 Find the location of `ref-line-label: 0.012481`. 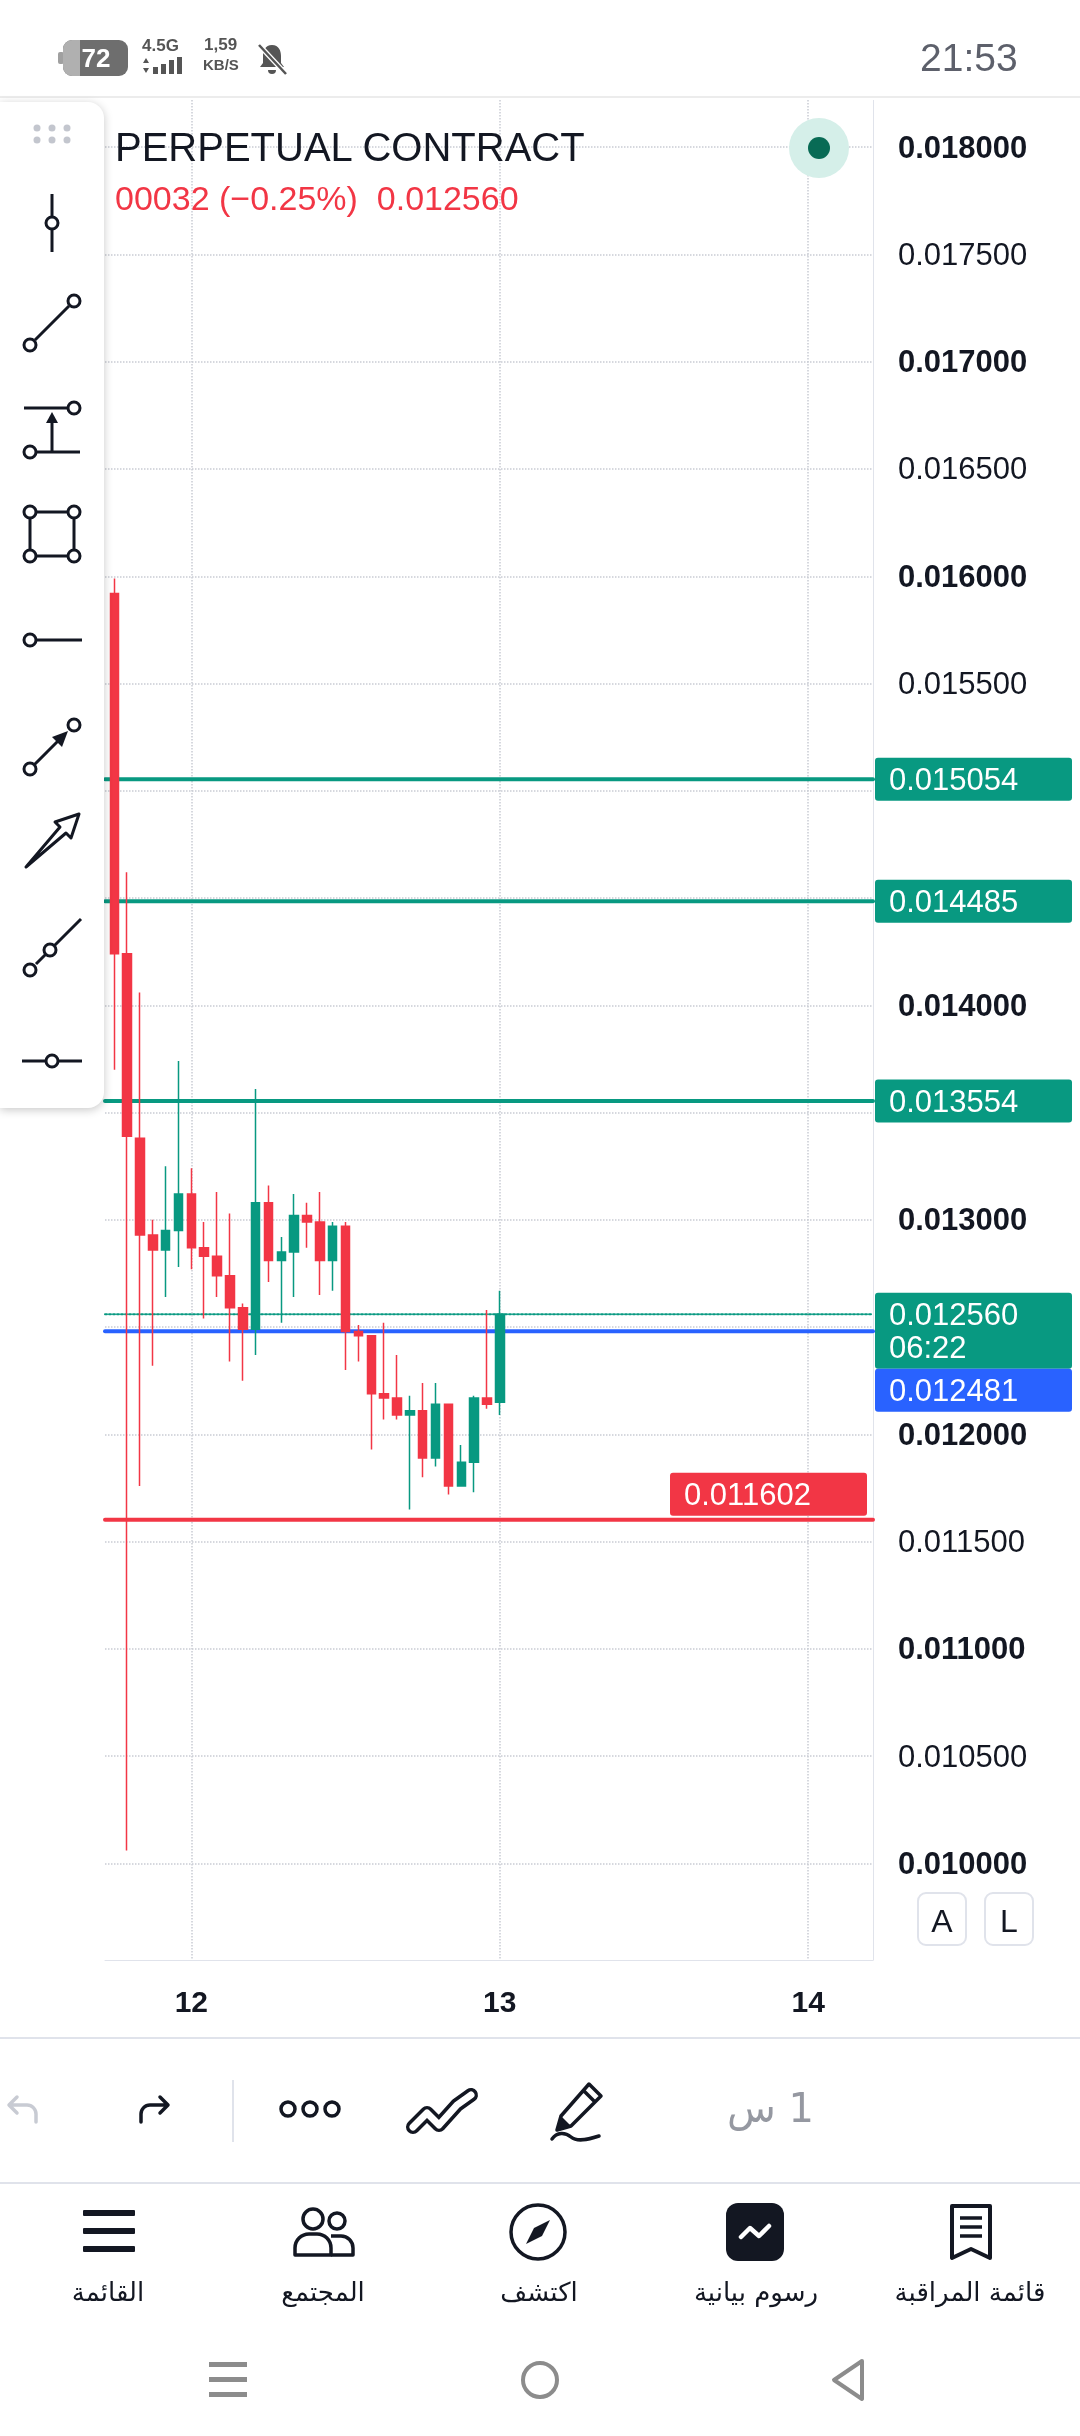

ref-line-label: 0.012481 is located at coordinates (954, 1390).